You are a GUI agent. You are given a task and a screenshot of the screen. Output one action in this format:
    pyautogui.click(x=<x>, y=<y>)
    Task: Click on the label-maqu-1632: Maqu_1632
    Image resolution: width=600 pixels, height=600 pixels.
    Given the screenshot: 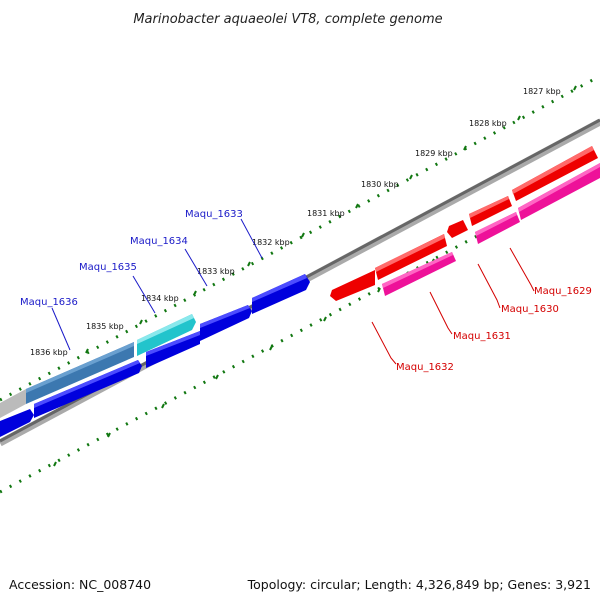 What is the action you would take?
    pyautogui.click(x=425, y=367)
    